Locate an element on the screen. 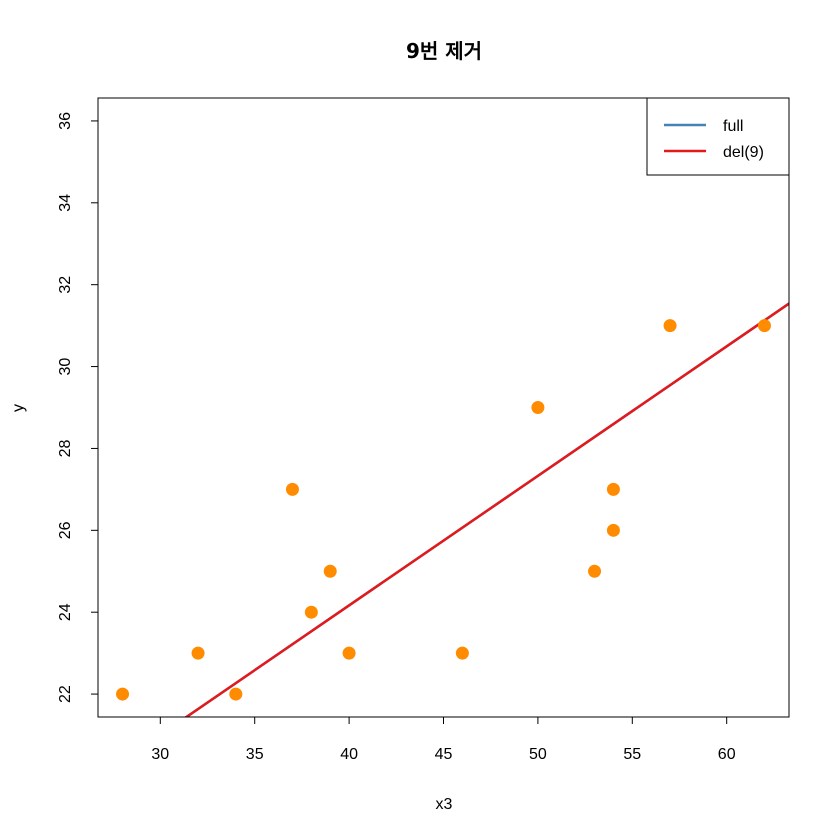 The width and height of the screenshot is (840, 840). y-tick-label: 34 is located at coordinates (65, 203).